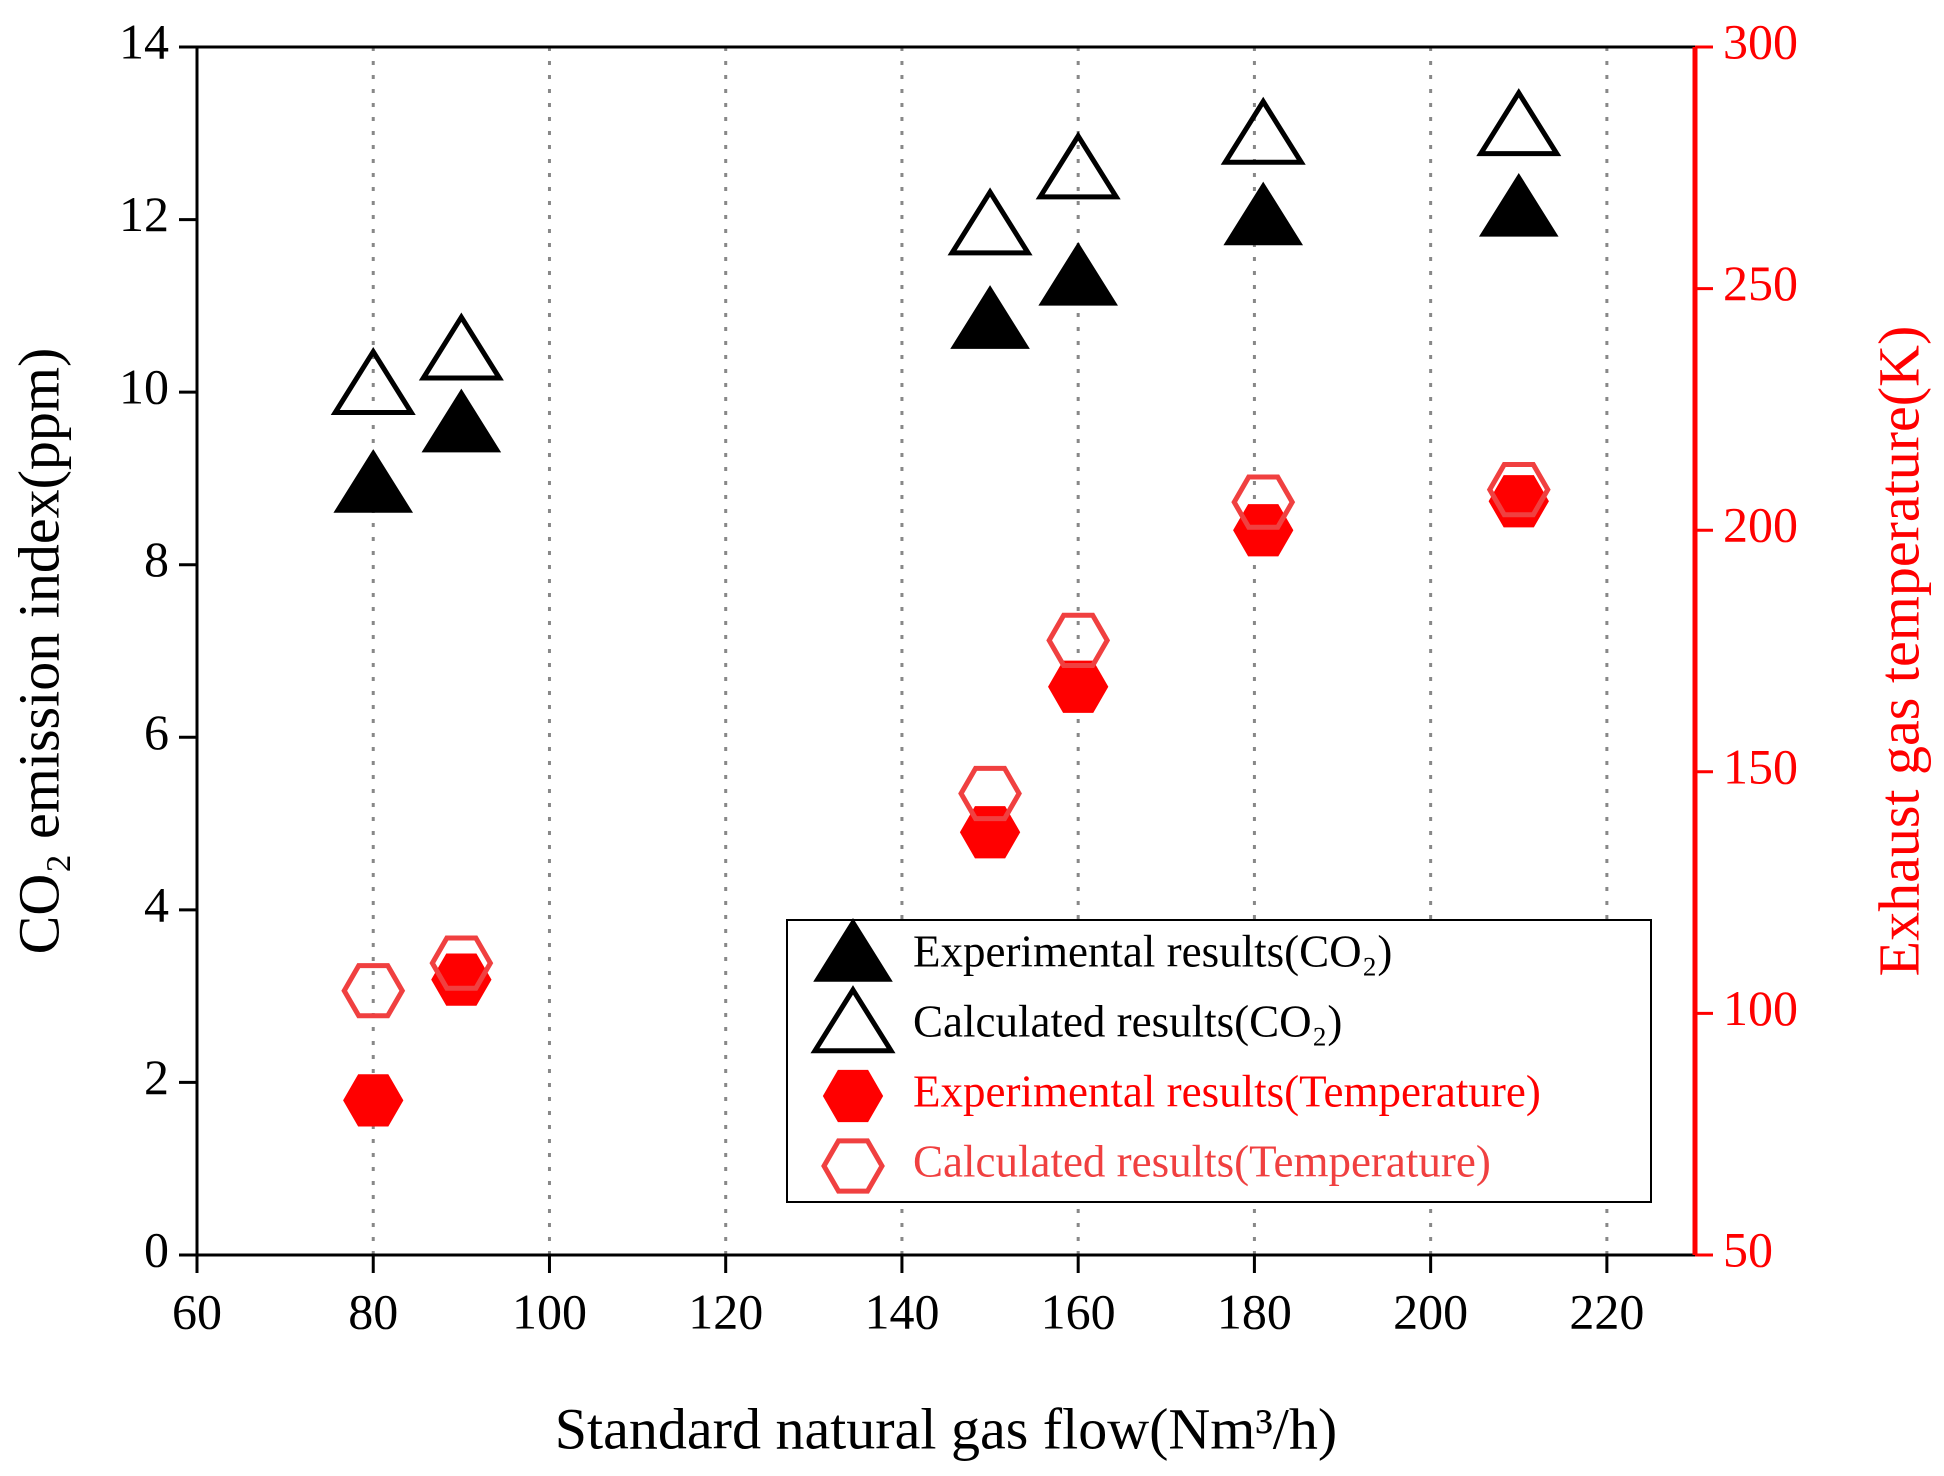 The image size is (1944, 1476). I want to click on y-tick-label: 10, so click(144, 387).